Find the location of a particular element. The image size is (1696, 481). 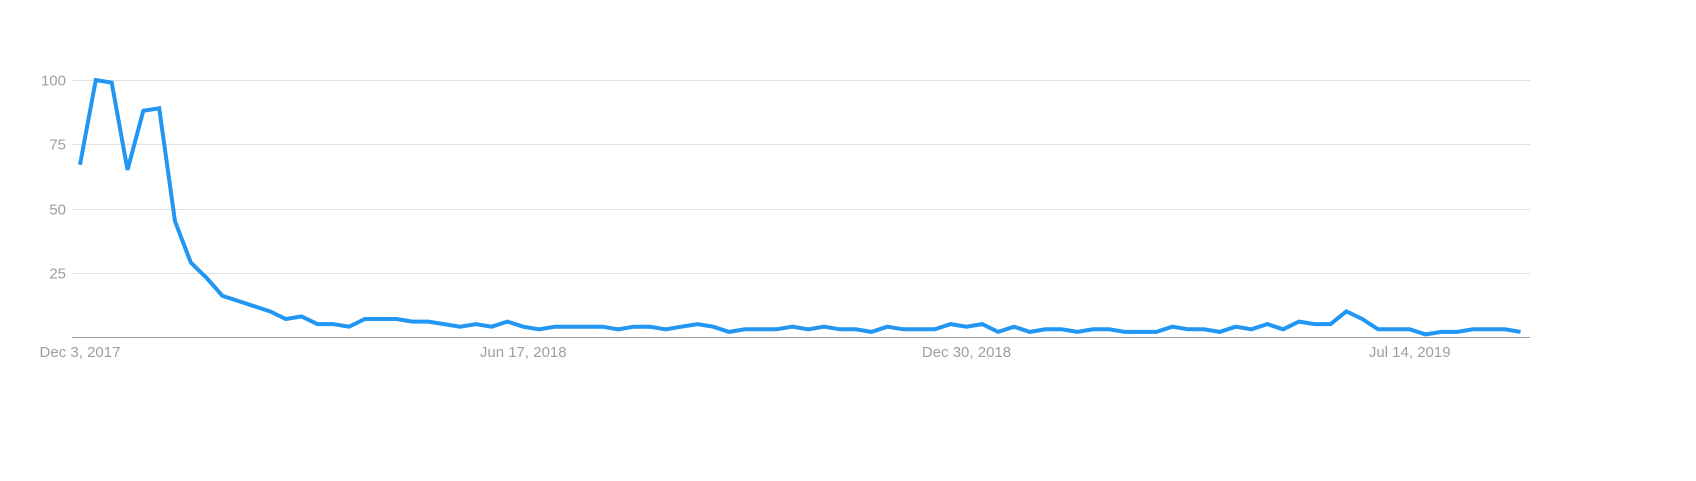

y-tick-label: 50 is located at coordinates (57, 210).